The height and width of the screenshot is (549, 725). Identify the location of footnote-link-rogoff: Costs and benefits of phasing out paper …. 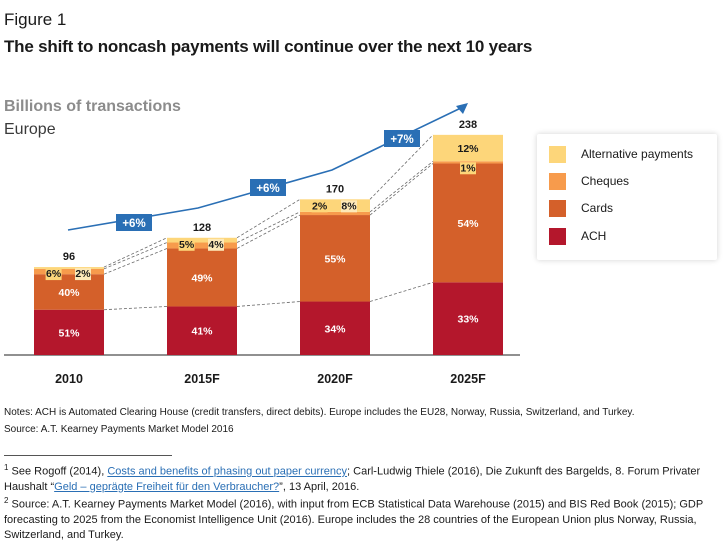
(227, 471).